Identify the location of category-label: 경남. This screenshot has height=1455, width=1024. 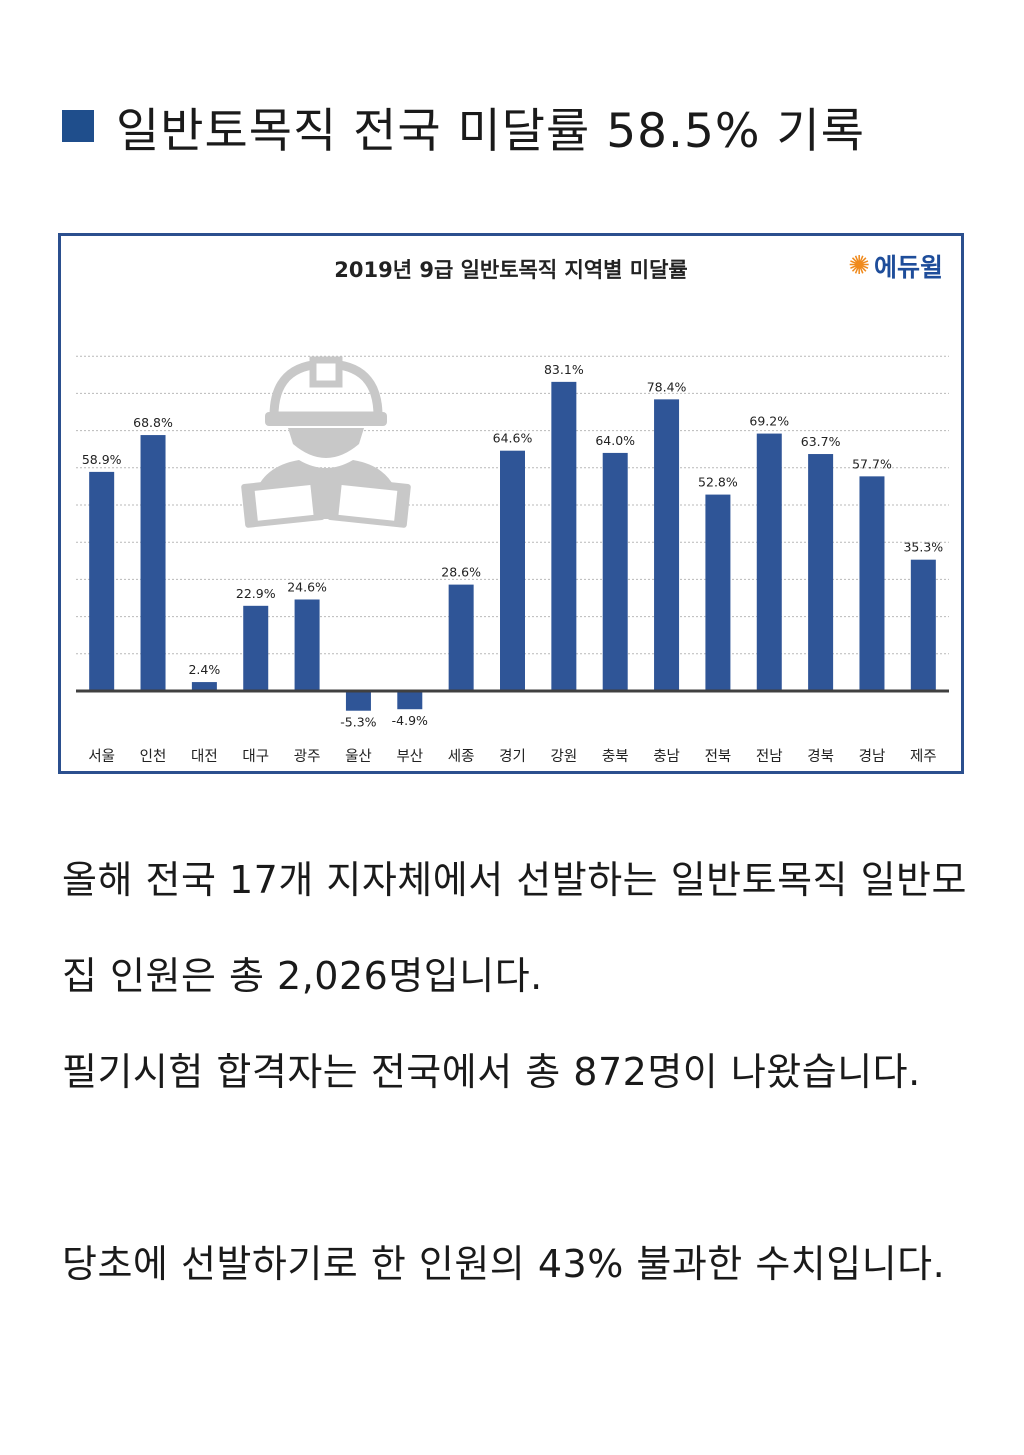
(872, 756).